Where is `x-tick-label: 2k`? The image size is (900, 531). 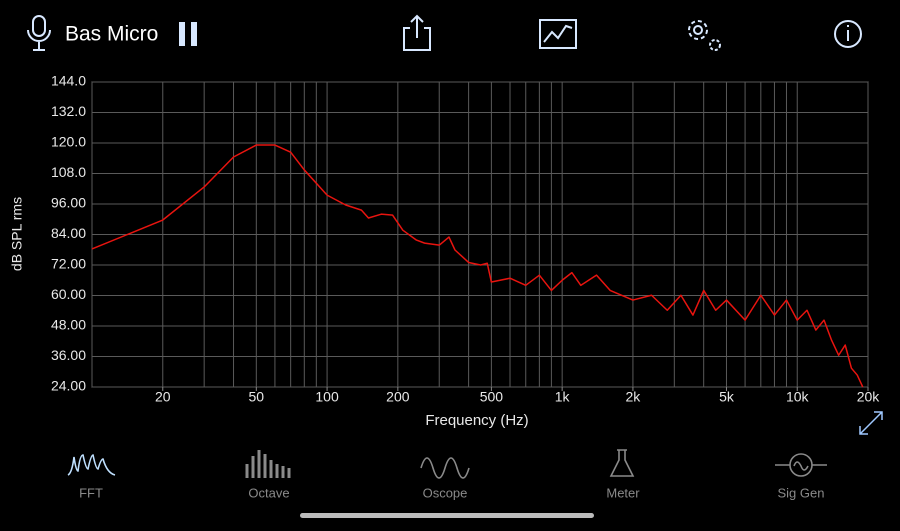 x-tick-label: 2k is located at coordinates (634, 397).